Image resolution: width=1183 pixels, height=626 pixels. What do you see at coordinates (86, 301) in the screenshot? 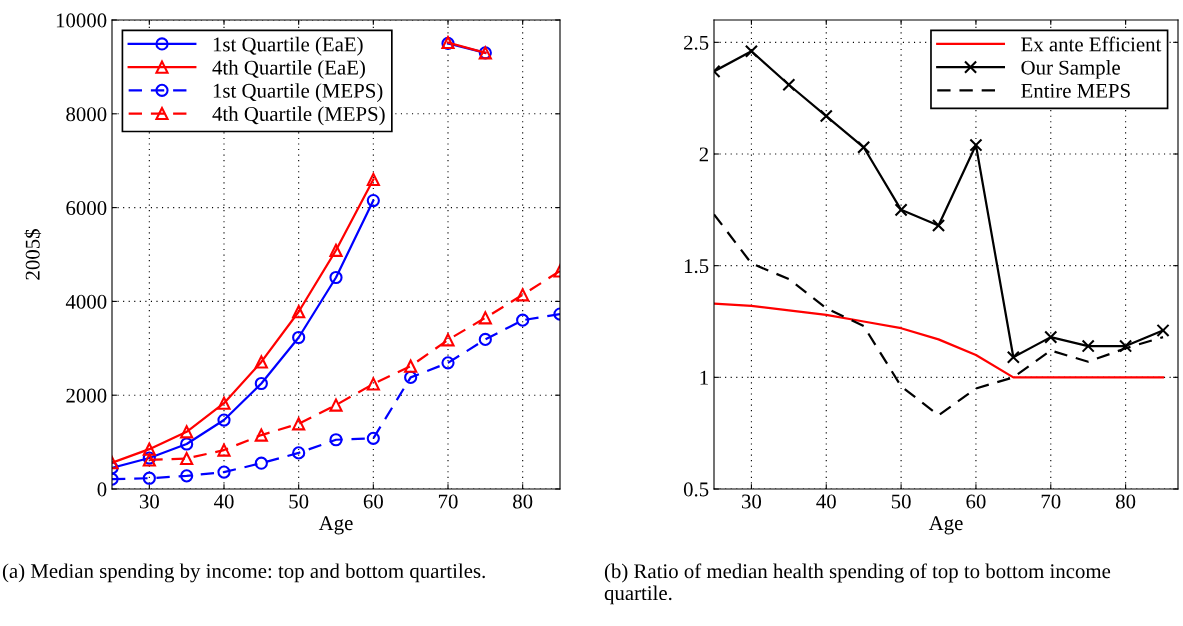
I see `y-tick-label: 4000` at bounding box center [86, 301].